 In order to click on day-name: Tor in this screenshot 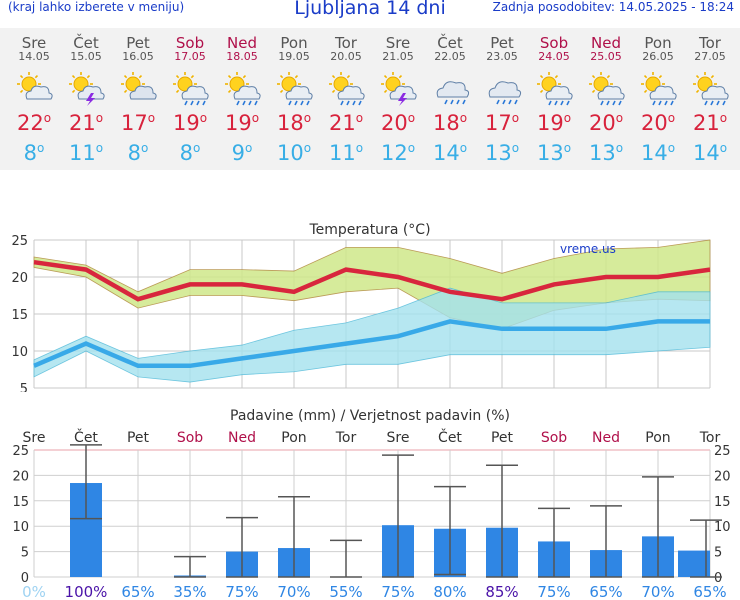, I will do `click(710, 43)`.